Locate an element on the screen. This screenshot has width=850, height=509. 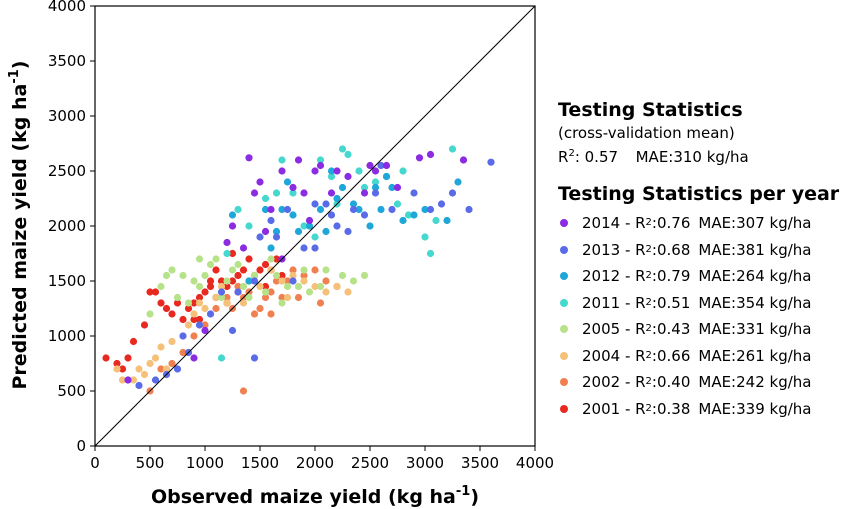
legend-year: 2012 - R is located at coordinates (614, 276).